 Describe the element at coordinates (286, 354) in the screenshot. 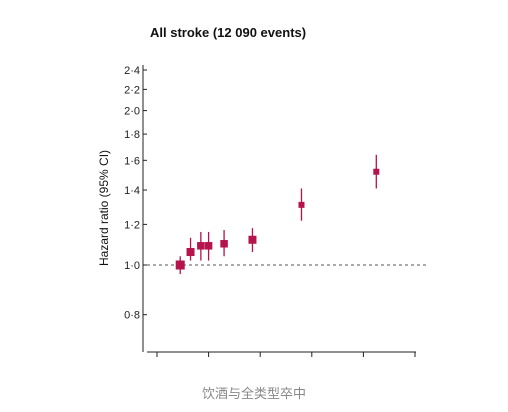

I see `x-tick-group` at that location.